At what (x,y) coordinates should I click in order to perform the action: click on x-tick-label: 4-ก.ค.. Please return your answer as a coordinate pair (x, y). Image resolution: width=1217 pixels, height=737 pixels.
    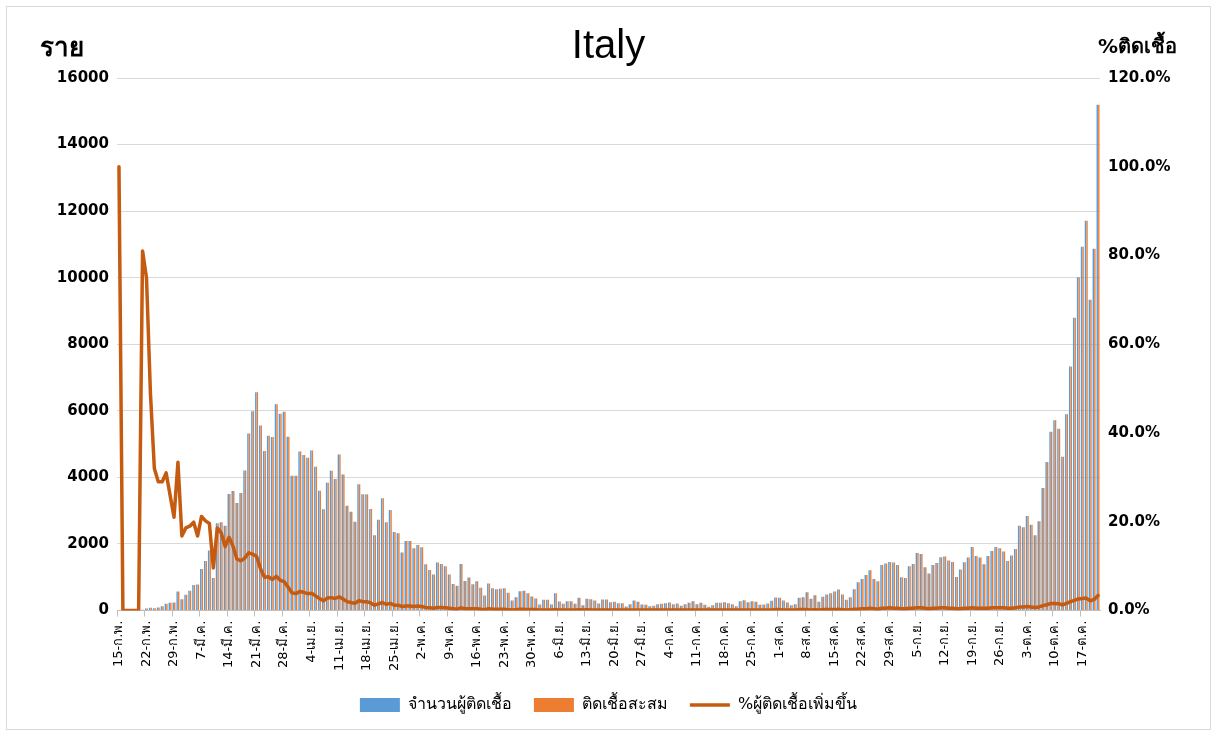
    Looking at the image, I should click on (668, 639).